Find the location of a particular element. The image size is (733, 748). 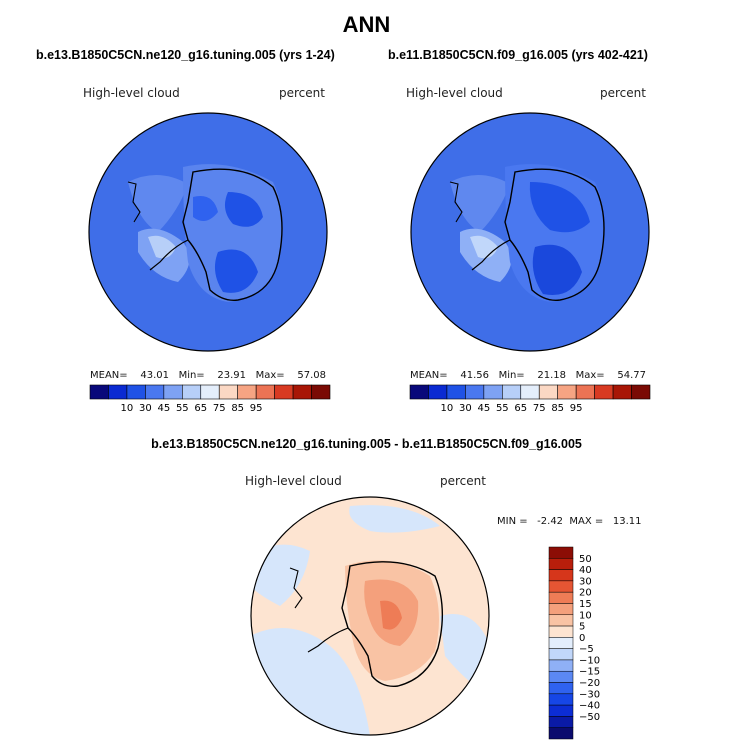

mean-label: MEAN= is located at coordinates (429, 375).